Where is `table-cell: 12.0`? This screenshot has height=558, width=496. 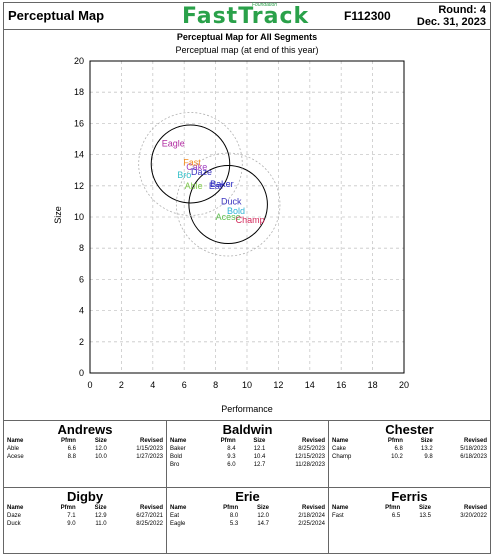 table-cell: 12.0 is located at coordinates (263, 516).